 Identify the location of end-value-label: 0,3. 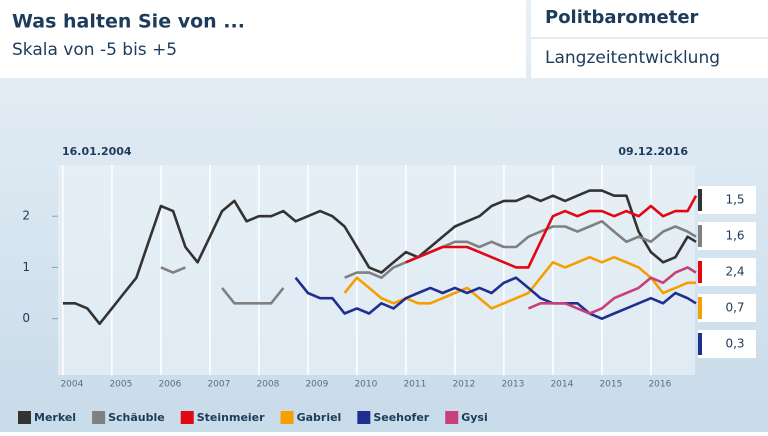
(734, 344).